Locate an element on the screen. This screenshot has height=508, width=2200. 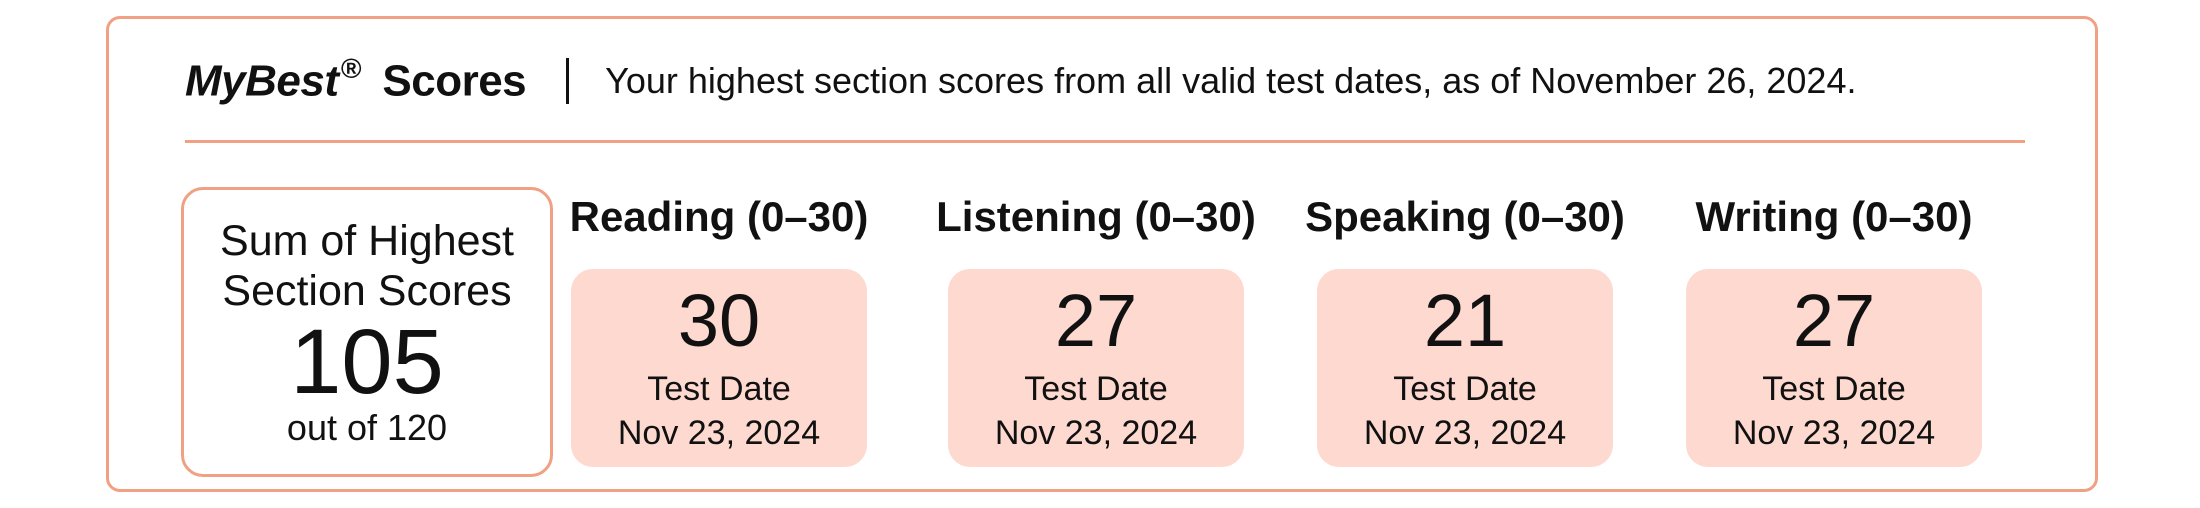
section-score: 21 is located at coordinates (1465, 320).